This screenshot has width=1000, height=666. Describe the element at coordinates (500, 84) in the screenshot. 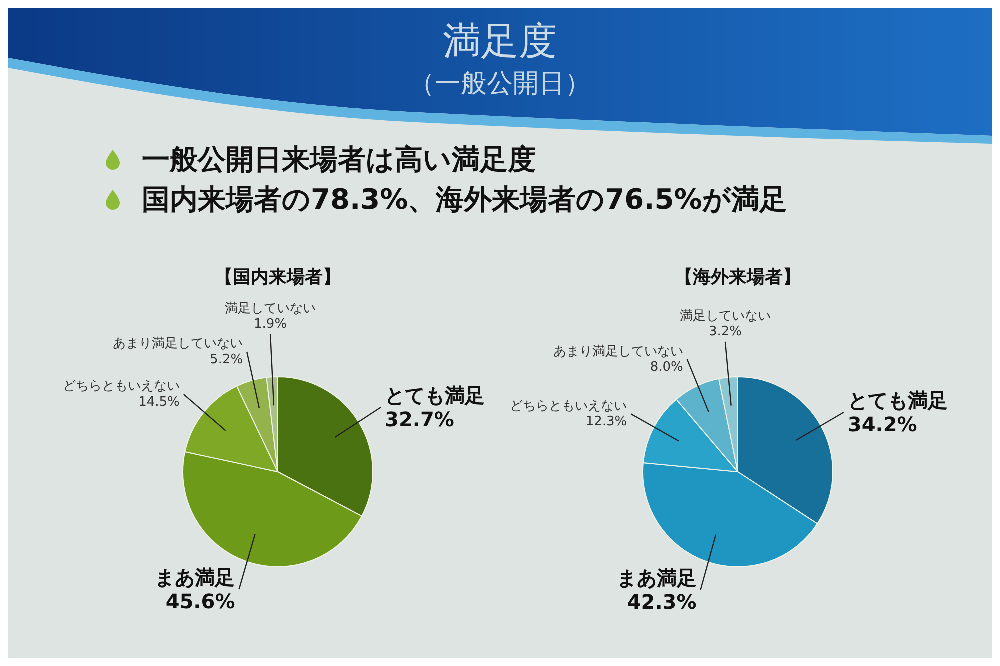

I see `text: （一般公開日）` at that location.